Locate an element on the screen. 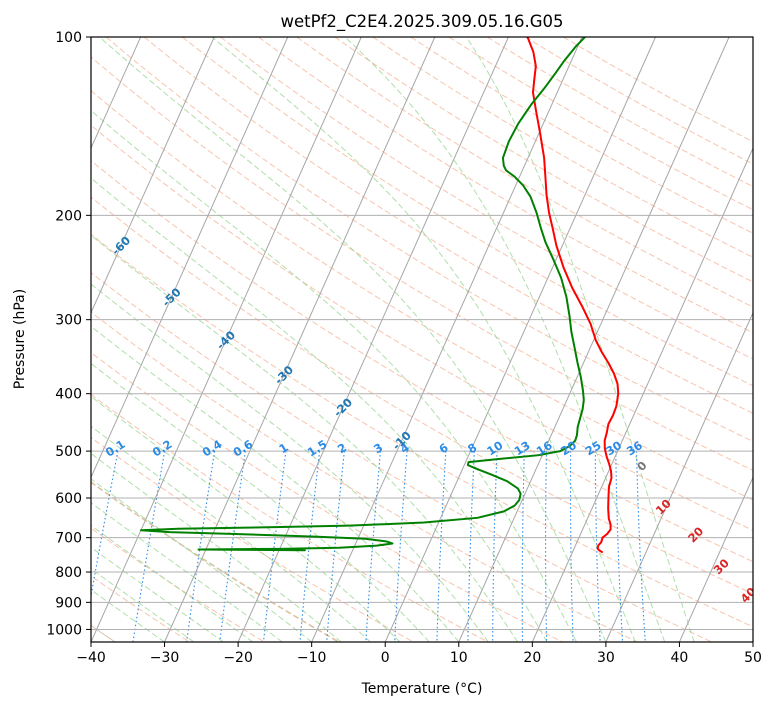 This screenshot has width=775, height=708. y-tick-label: 200 is located at coordinates (68, 216).